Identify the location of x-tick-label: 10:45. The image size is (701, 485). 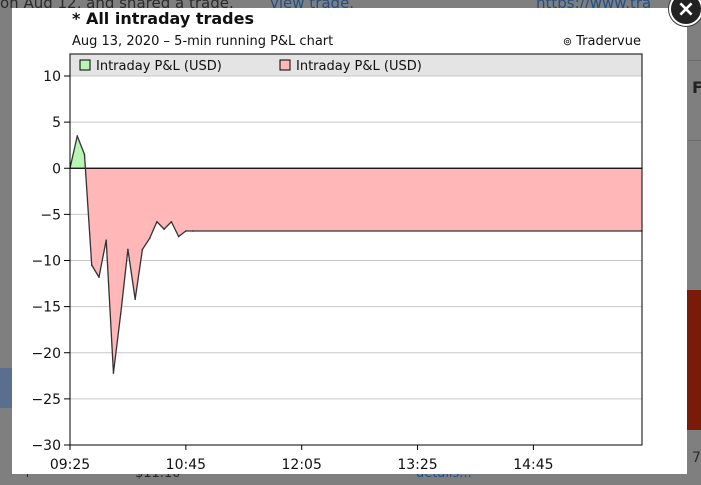
(186, 465).